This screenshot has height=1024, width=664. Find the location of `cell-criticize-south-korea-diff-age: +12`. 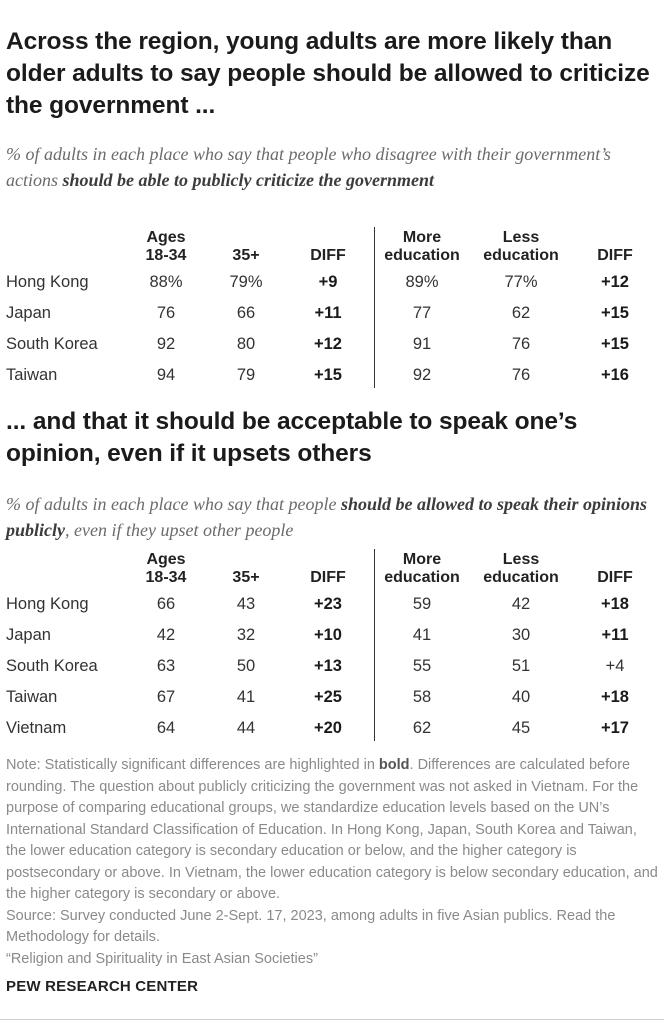

cell-criticize-south-korea-diff-age: +12 is located at coordinates (328, 344).